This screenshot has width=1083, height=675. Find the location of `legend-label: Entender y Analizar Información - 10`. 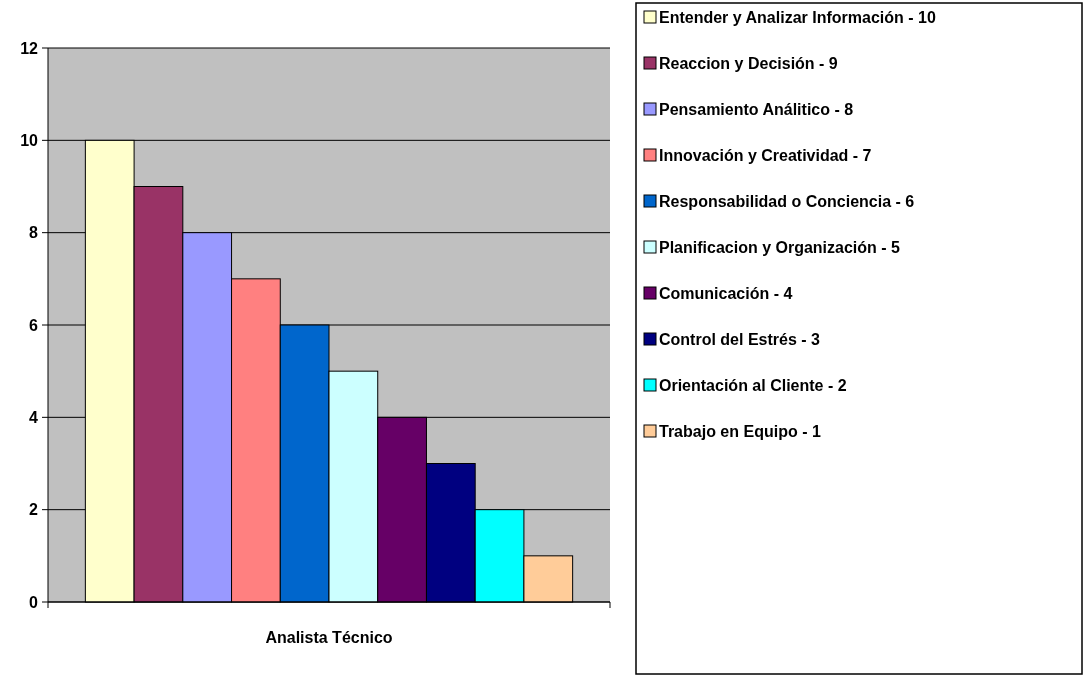

legend-label: Entender y Analizar Información - 10 is located at coordinates (797, 17).